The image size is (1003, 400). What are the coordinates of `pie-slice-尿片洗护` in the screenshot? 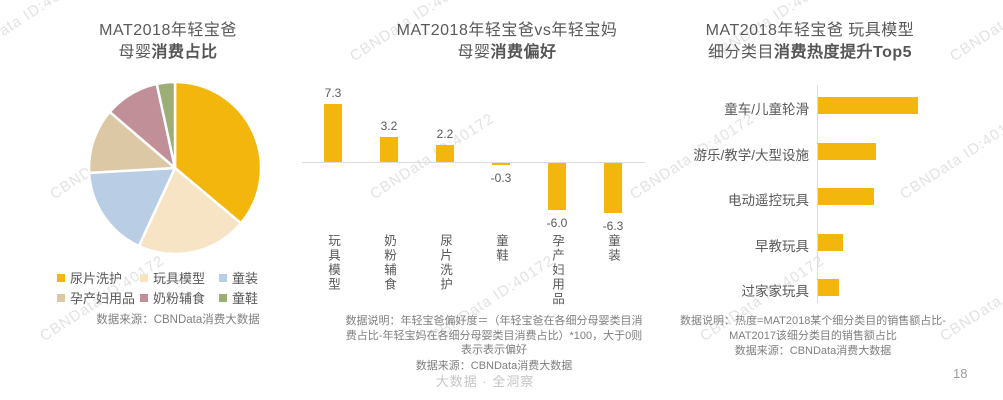 It's located at (218, 152).